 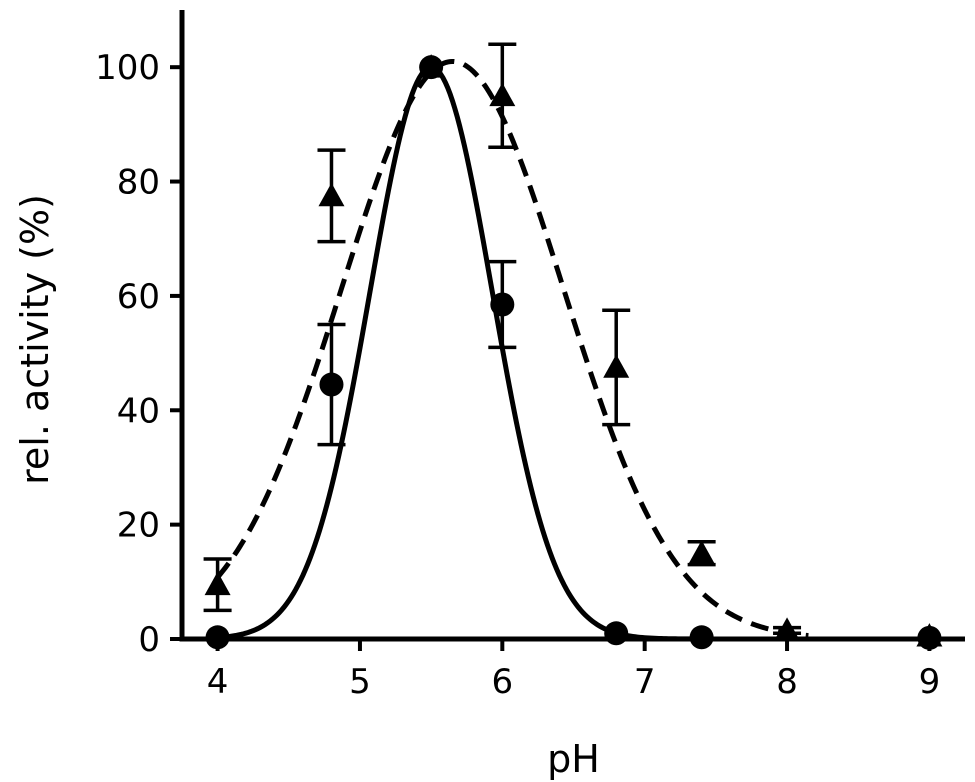 What do you see at coordinates (35, 339) in the screenshot?
I see `y-axis-title: rel. activity (%)` at bounding box center [35, 339].